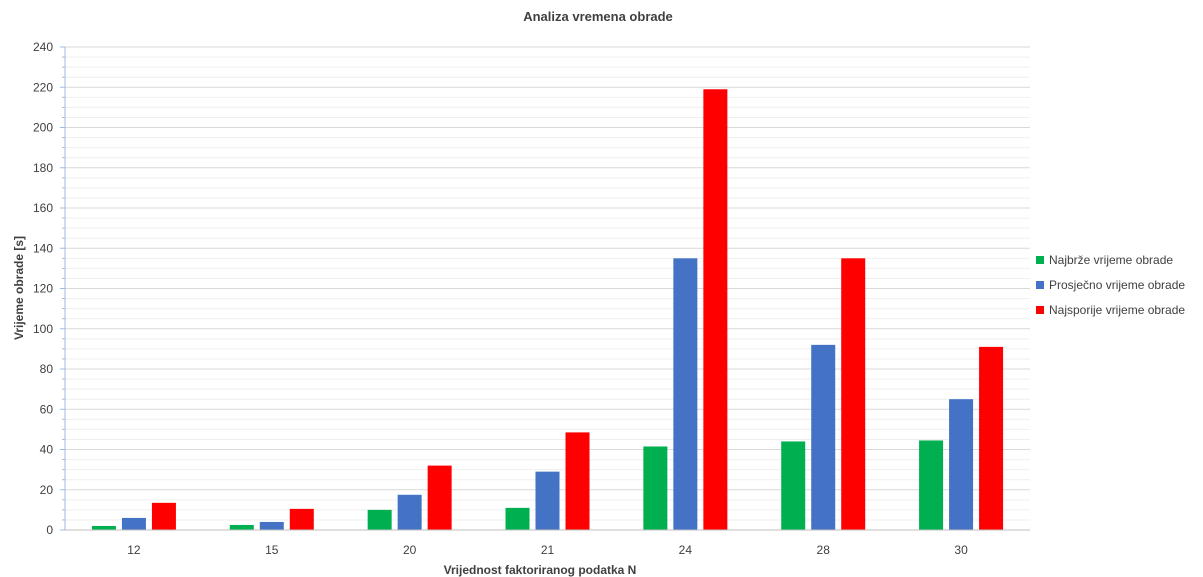 The height and width of the screenshot is (577, 1203). What do you see at coordinates (1117, 310) in the screenshot?
I see `legend-label: Najsporije vrijeme obrade` at bounding box center [1117, 310].